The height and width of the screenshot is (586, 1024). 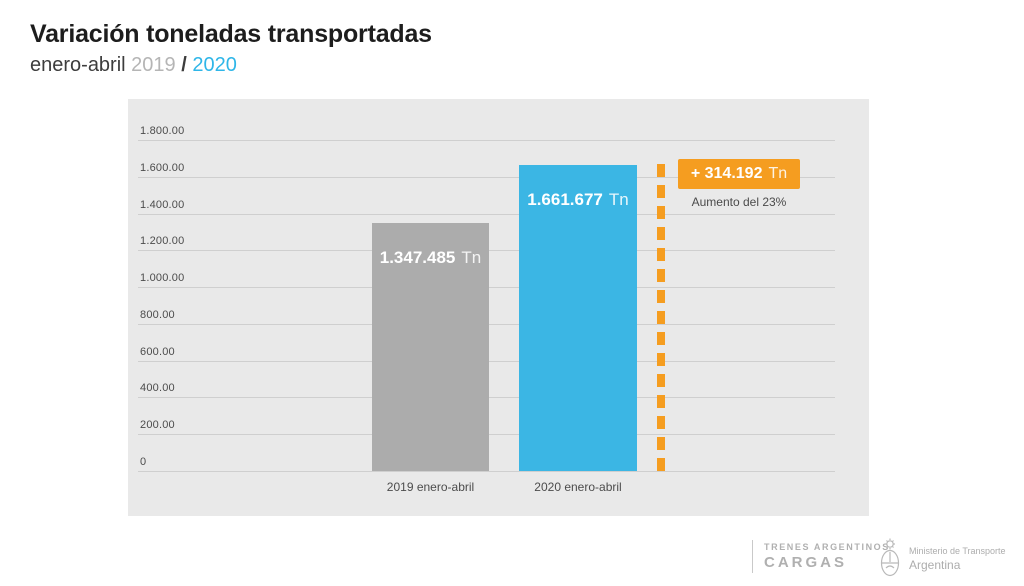 I want to click on y-gridline-1800: 1.800.00, so click(x=486, y=133).